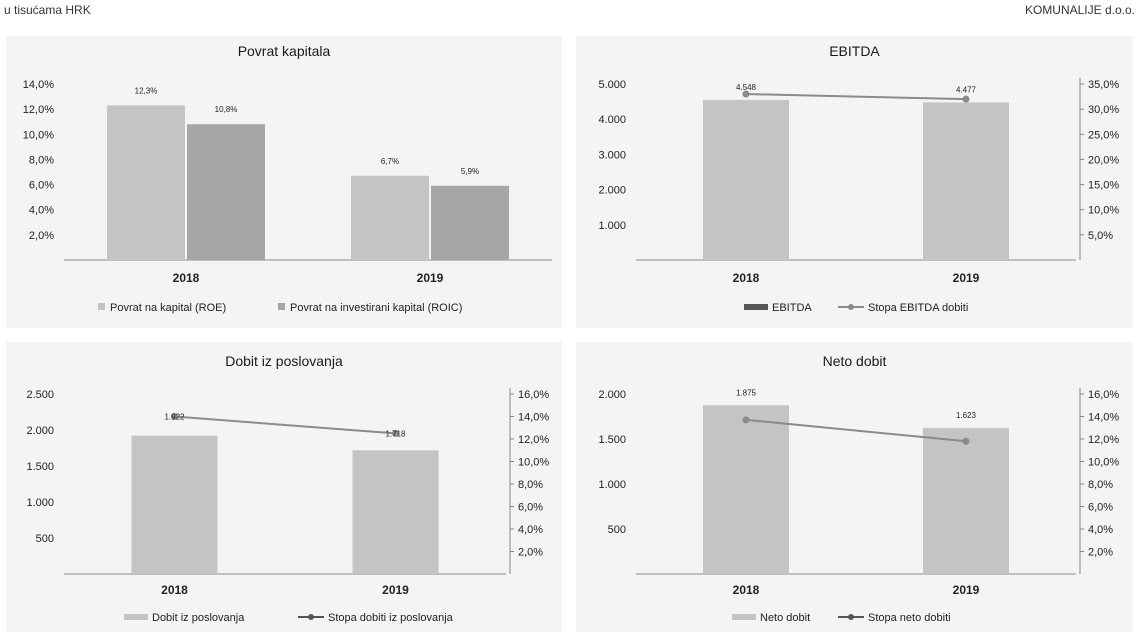  Describe the element at coordinates (40, 395) in the screenshot. I see `y-tick-label: 2.500` at that location.